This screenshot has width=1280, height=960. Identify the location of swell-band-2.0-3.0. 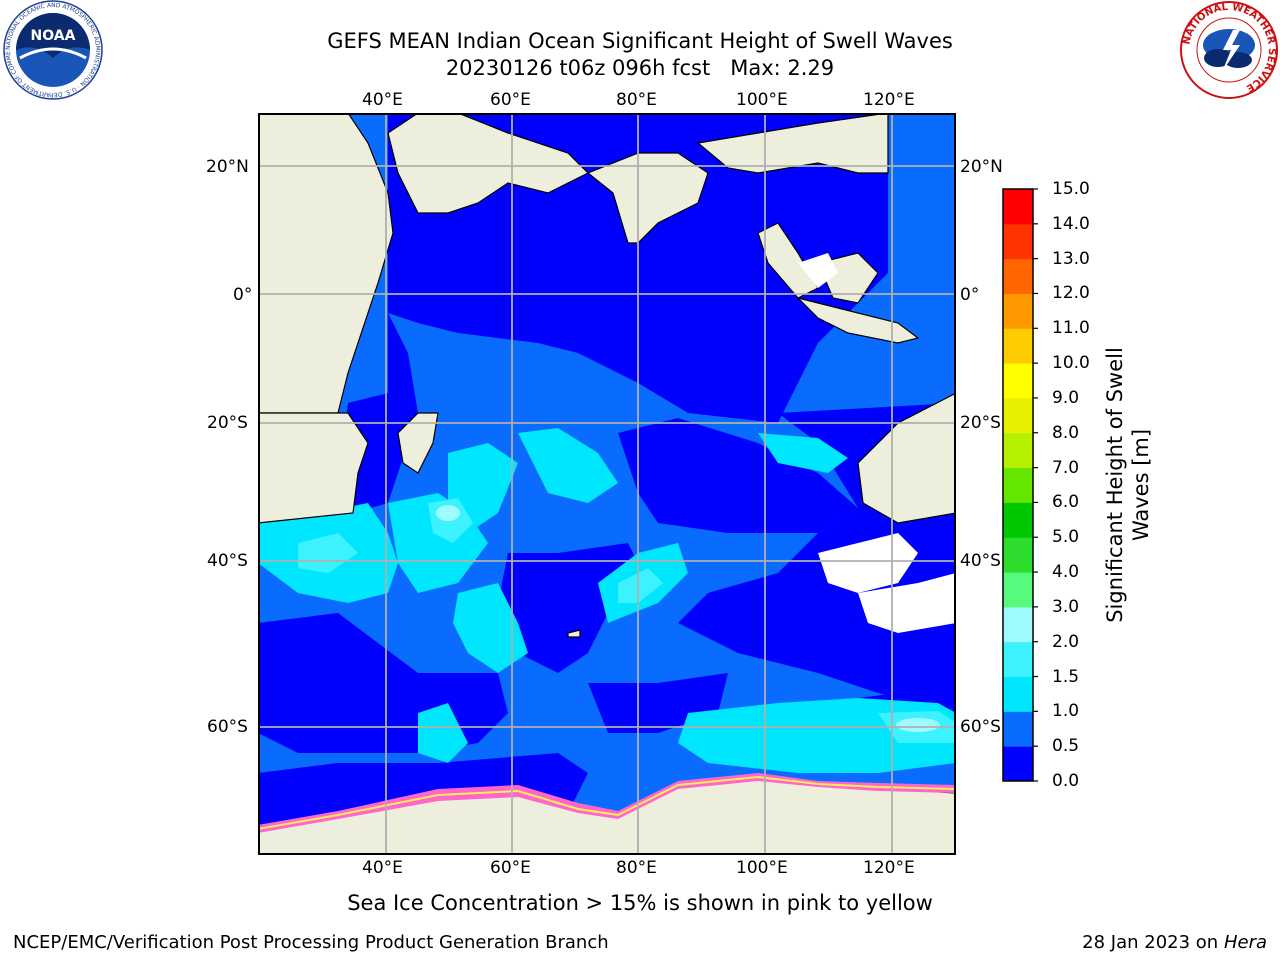
(688, 618).